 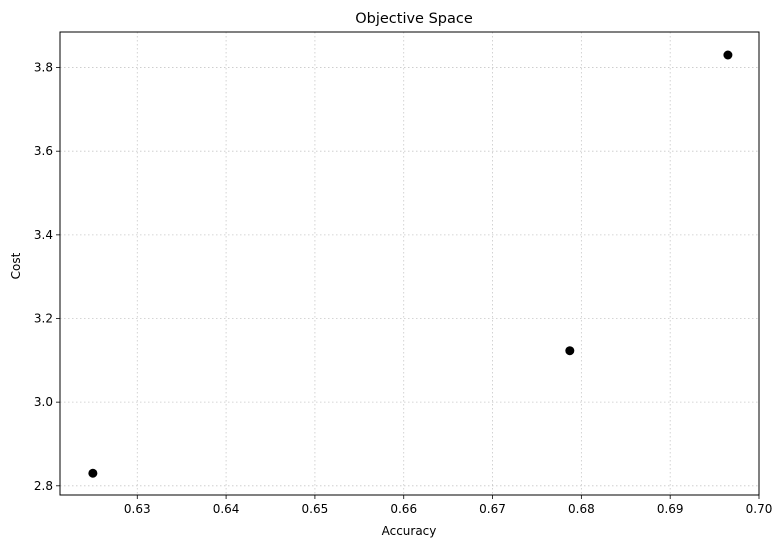 What do you see at coordinates (137, 509) in the screenshot?
I see `x-tick-label: 0.63` at bounding box center [137, 509].